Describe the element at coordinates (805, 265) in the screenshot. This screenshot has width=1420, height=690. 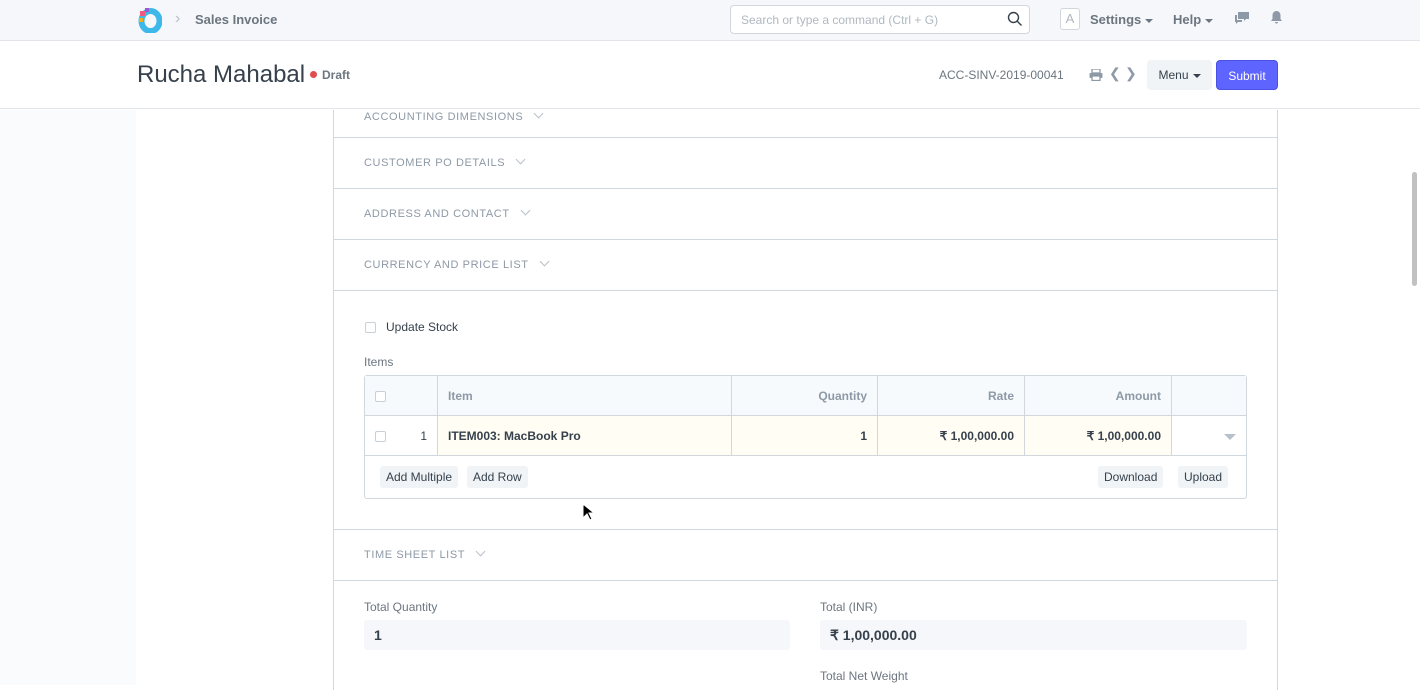
I see `section-currency-and-price-list: CURRENCY AND PRICE LIST` at that location.